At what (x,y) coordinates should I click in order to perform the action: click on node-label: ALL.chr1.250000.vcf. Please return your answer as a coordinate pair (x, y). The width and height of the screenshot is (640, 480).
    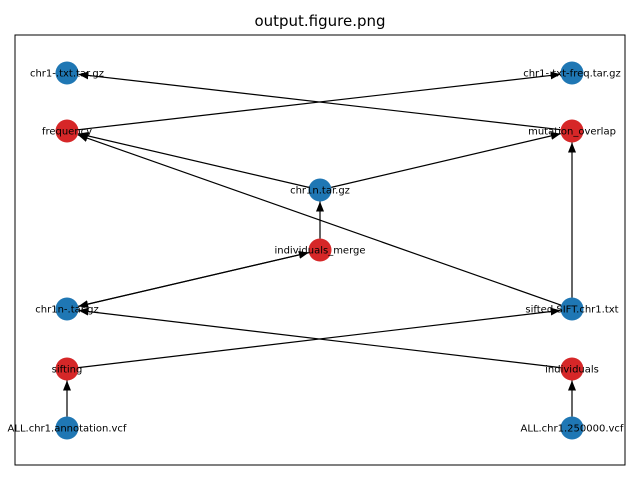
    Looking at the image, I should click on (572, 429).